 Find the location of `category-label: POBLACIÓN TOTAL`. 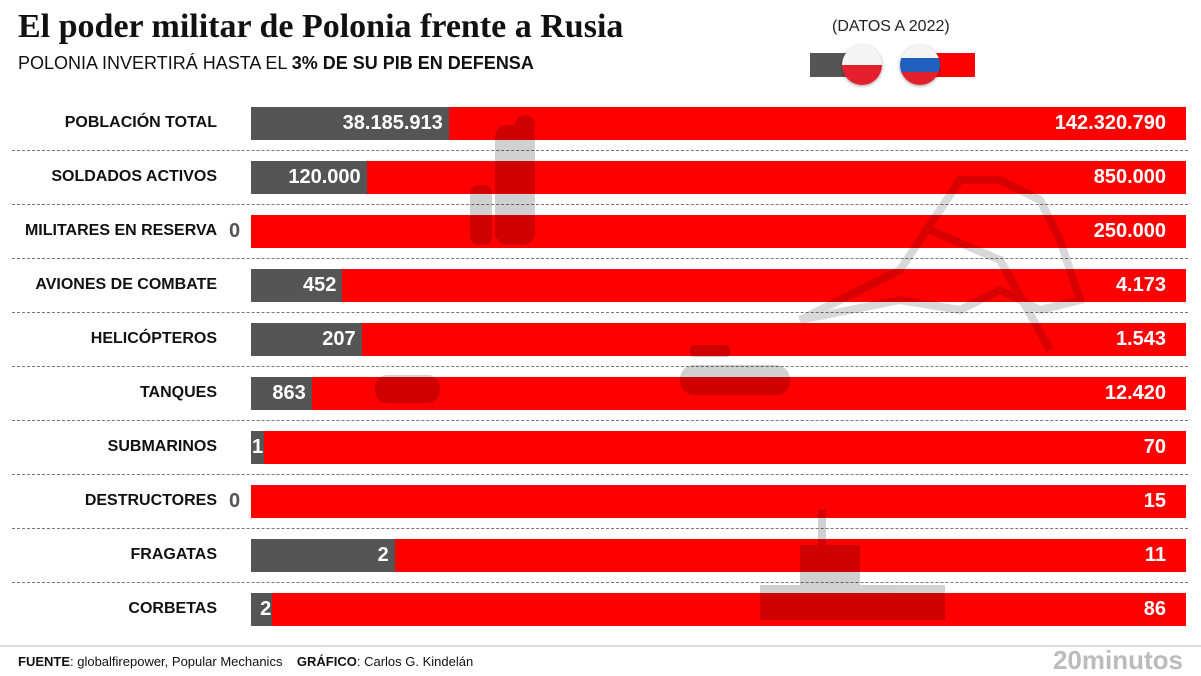

category-label: POBLACIÓN TOTAL is located at coordinates (140, 122).